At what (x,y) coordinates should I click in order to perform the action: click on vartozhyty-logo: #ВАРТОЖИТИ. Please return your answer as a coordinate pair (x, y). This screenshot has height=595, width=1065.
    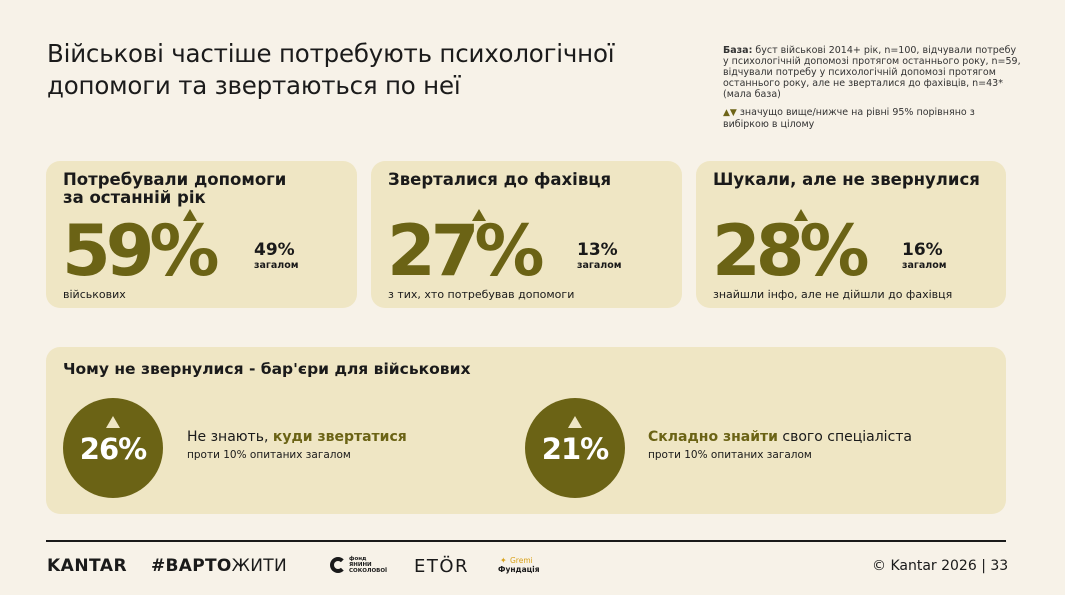
    Looking at the image, I should click on (219, 566).